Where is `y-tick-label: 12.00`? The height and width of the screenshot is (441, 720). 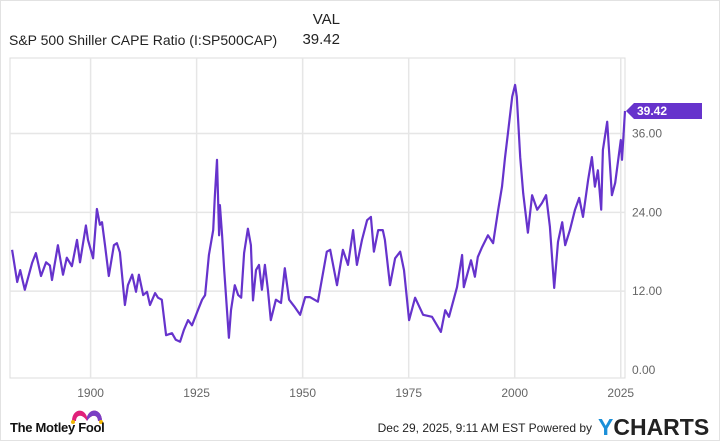 y-tick-label: 12.00 is located at coordinates (647, 291).